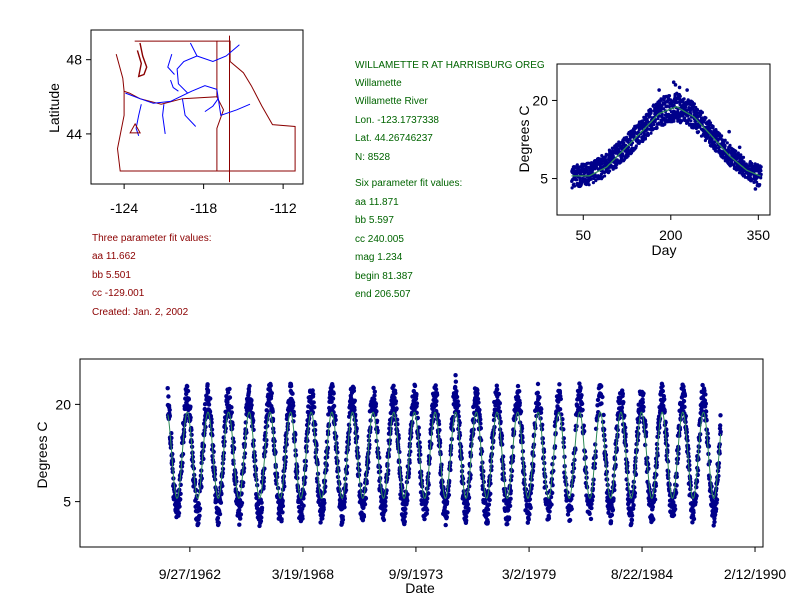  What do you see at coordinates (63, 404) in the screenshot?
I see `ts-y-tick-label: 20` at bounding box center [63, 404].